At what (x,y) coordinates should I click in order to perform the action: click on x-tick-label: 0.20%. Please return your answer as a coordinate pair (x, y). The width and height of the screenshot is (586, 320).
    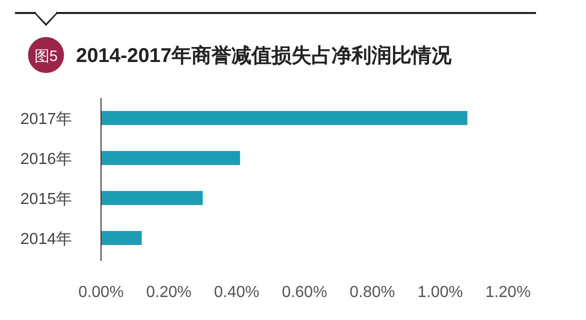
    Looking at the image, I should click on (169, 292).